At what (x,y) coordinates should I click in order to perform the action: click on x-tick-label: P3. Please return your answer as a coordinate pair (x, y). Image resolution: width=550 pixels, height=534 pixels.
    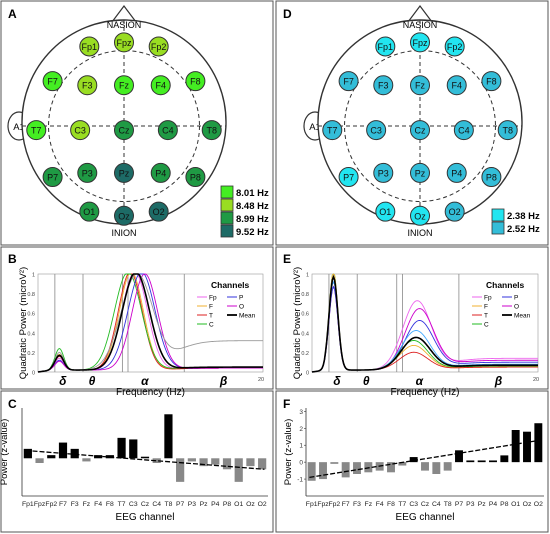
    Looking at the image, I should click on (470, 504).